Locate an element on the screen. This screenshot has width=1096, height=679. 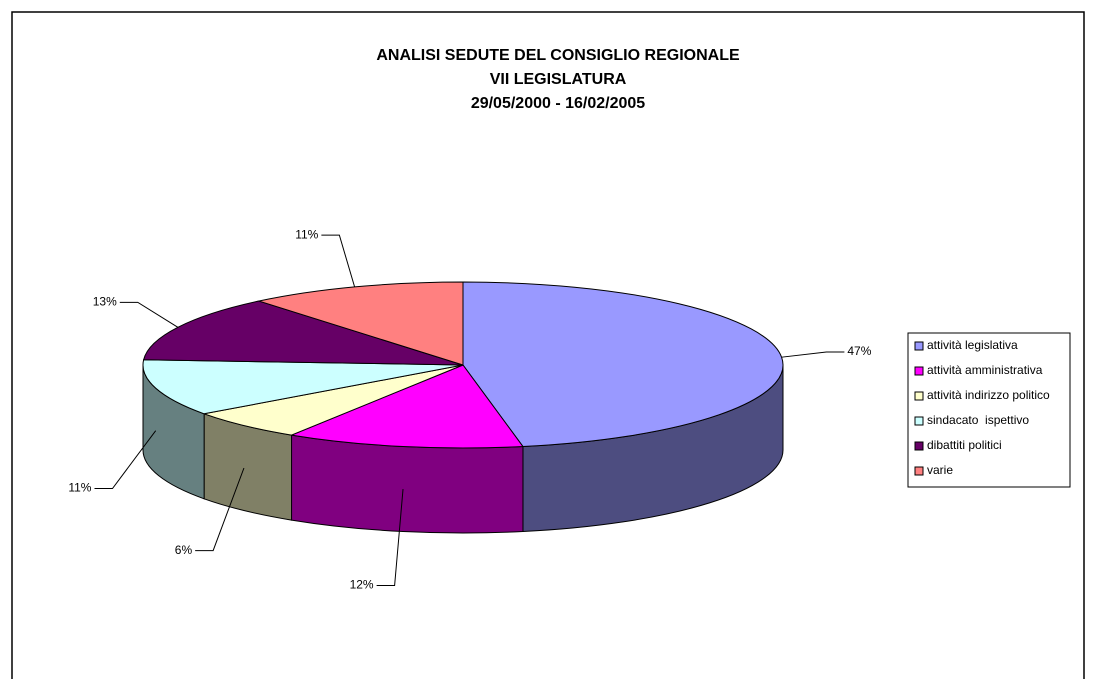
legend-label: attività amministrativa is located at coordinates (985, 370).